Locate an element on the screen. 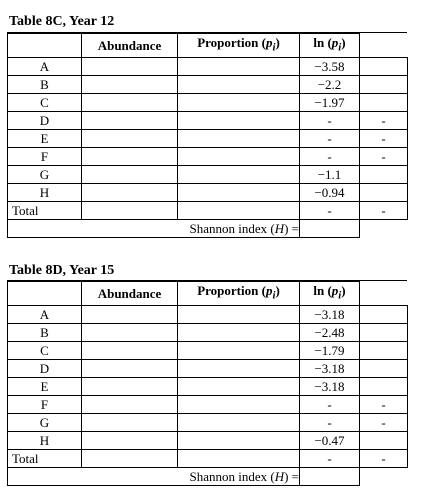  corner-cell is located at coordinates (44, 293).